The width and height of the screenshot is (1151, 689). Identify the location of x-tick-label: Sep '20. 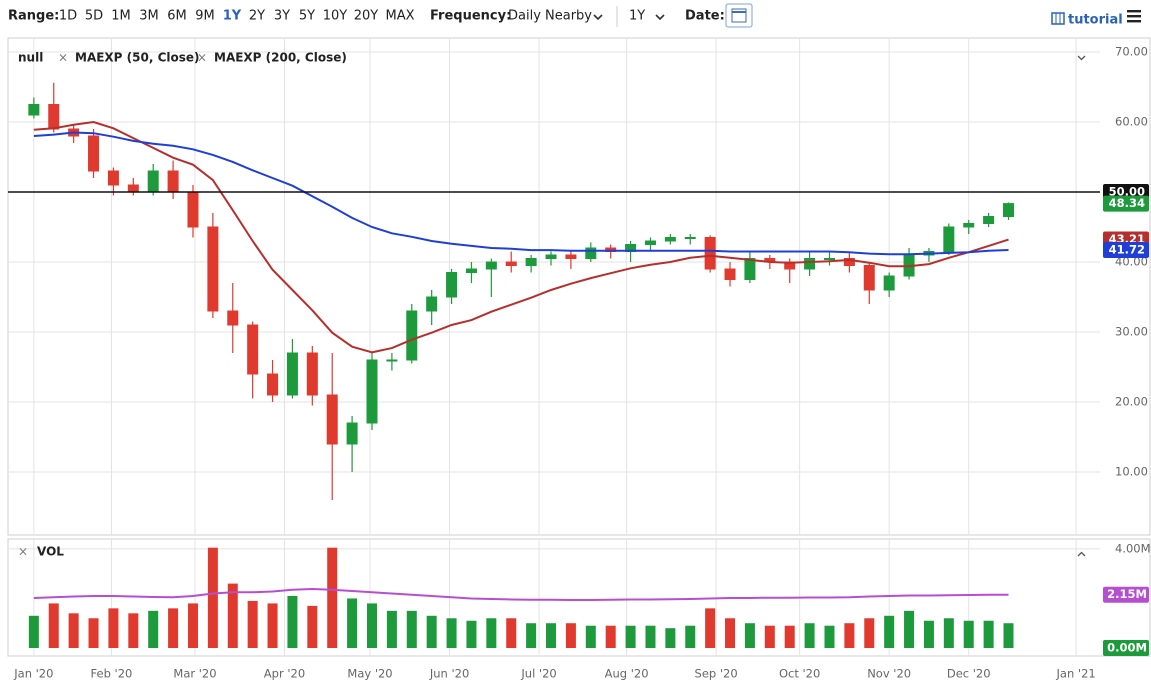
(716, 674).